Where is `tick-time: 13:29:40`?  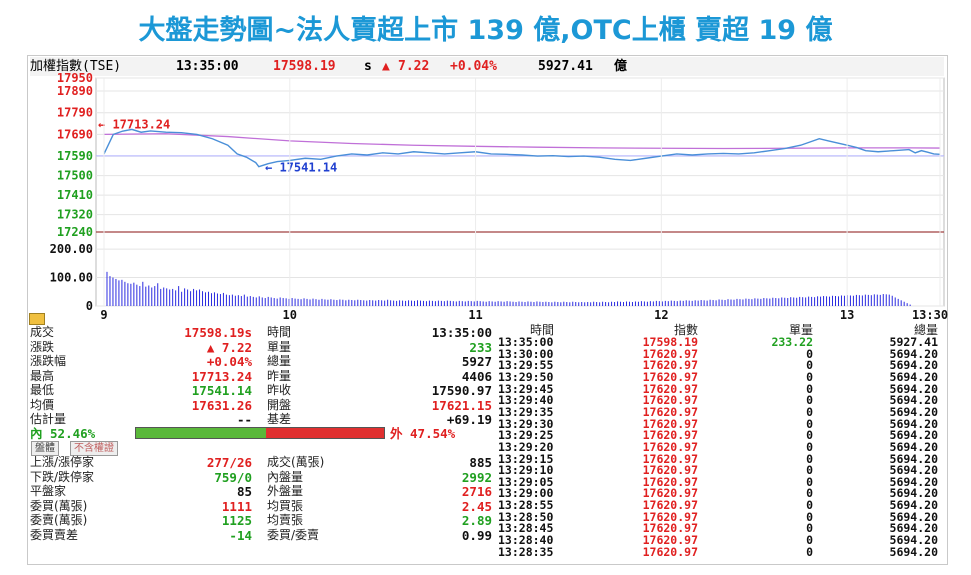 tick-time: 13:29:40 is located at coordinates (526, 400).